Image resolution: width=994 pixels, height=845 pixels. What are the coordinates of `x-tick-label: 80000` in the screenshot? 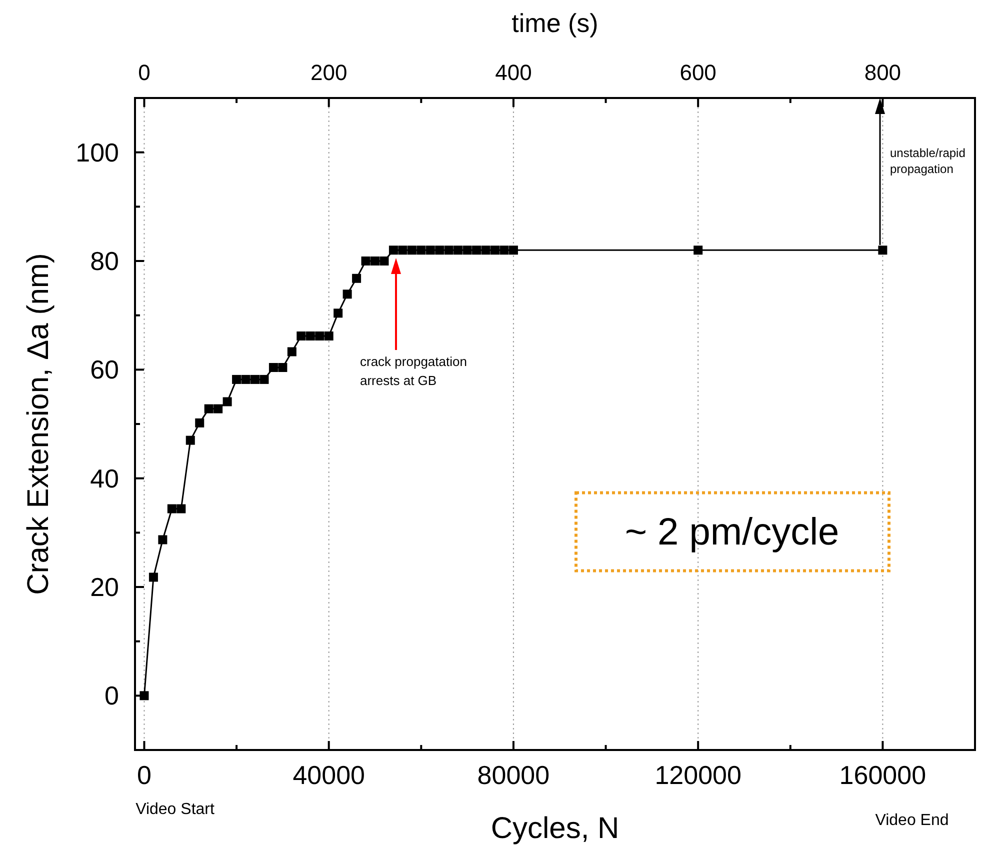 It's located at (513, 775).